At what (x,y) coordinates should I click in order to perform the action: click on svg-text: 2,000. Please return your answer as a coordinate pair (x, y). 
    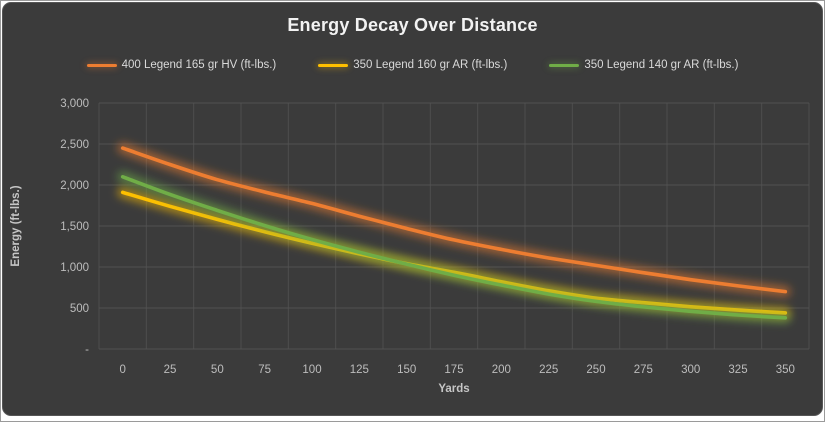
    Looking at the image, I should click on (74, 186).